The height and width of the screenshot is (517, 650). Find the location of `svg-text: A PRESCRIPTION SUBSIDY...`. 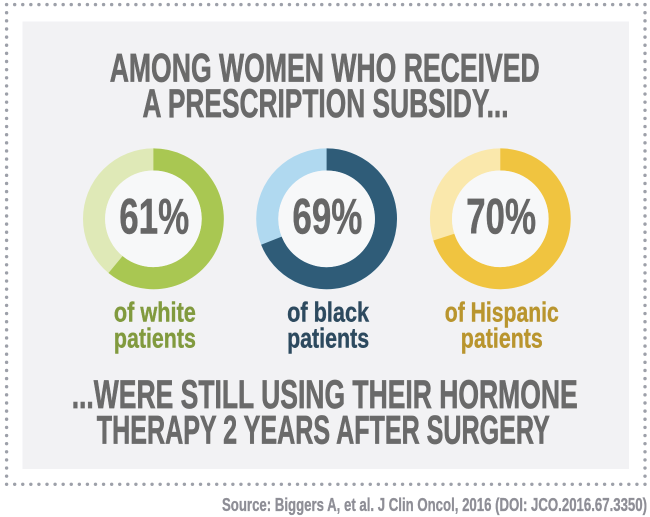

svg-text: A PRESCRIPTION SUBSIDY... is located at coordinates (326, 104).